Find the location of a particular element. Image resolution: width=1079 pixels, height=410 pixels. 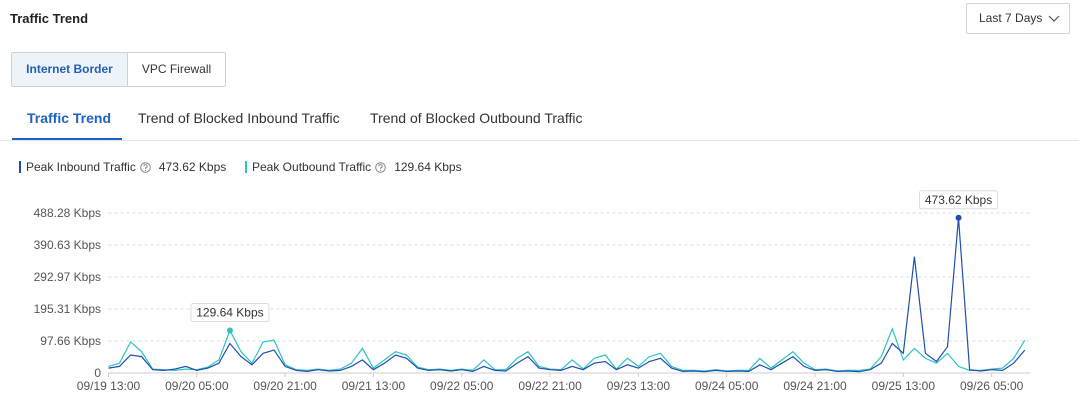

x-tick-label: 09/24 05:00 is located at coordinates (727, 386).